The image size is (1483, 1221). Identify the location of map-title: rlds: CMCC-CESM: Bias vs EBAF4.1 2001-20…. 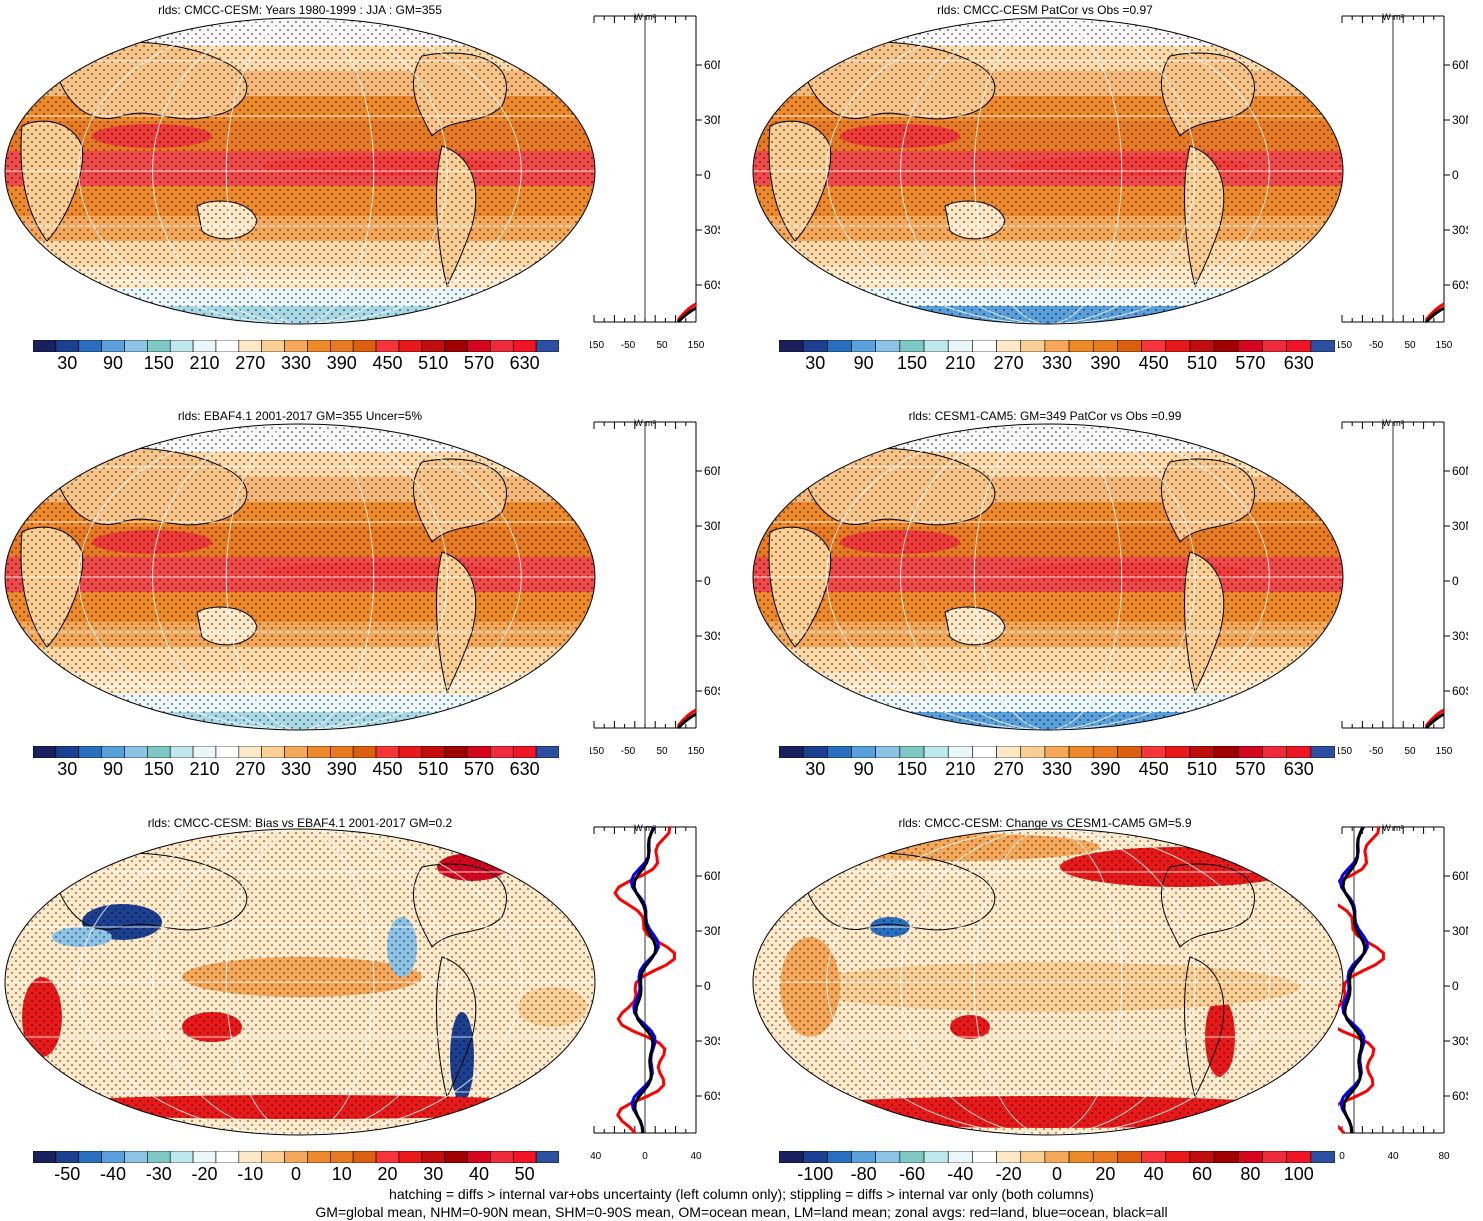
(300, 823).